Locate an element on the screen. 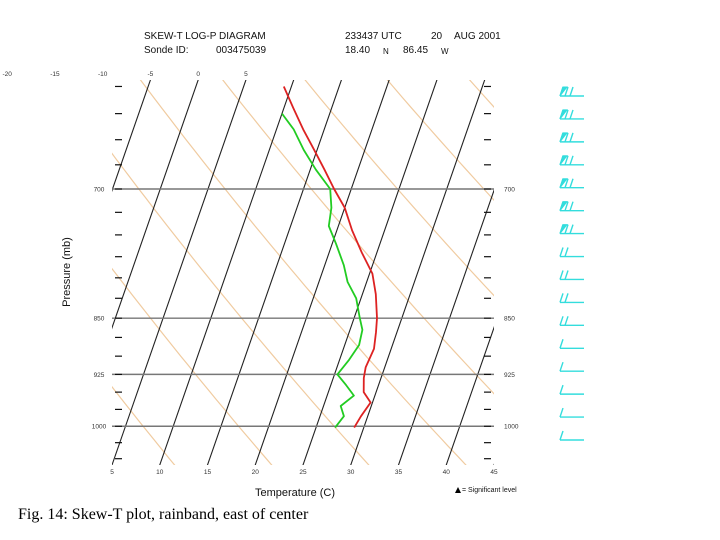 This screenshot has height=540, width=720. longitude: 86.45 is located at coordinates (416, 50).